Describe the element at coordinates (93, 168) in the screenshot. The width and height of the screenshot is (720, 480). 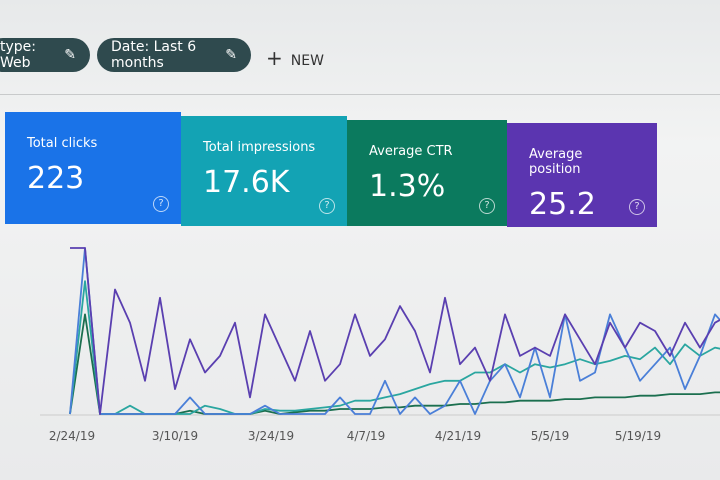
I see `metric-card: Total clicks 223 ?` at that location.